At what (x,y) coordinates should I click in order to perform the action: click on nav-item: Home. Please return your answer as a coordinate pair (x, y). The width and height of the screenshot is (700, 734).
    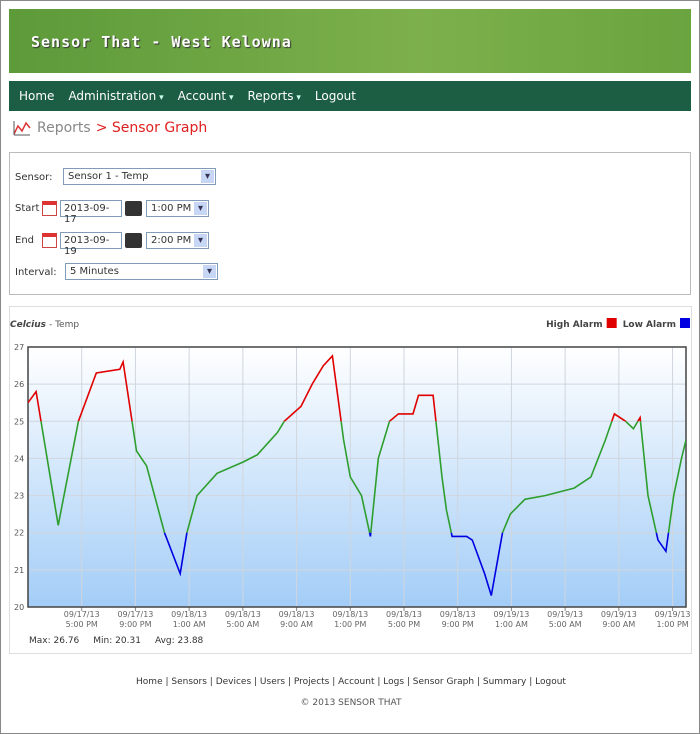
    Looking at the image, I should click on (37, 96).